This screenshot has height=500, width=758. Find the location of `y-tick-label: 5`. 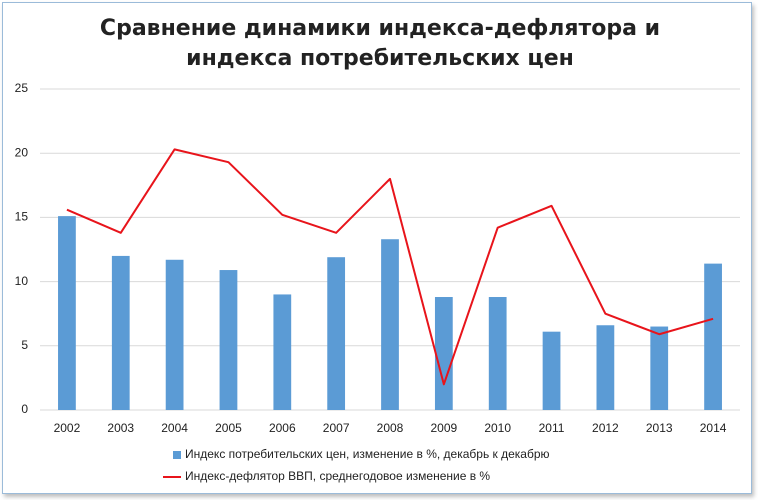

y-tick-label: 5 is located at coordinates (24, 345).